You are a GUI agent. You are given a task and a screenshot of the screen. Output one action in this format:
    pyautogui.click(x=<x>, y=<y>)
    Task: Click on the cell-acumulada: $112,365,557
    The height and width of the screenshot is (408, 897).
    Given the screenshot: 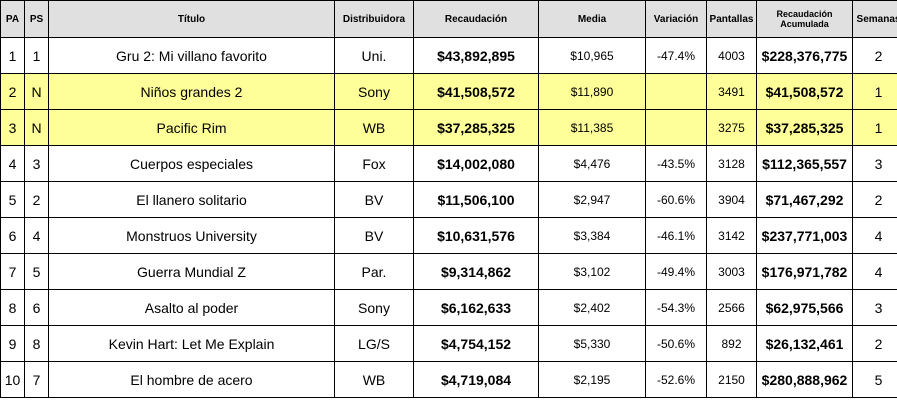 What is the action you would take?
    pyautogui.click(x=804, y=163)
    